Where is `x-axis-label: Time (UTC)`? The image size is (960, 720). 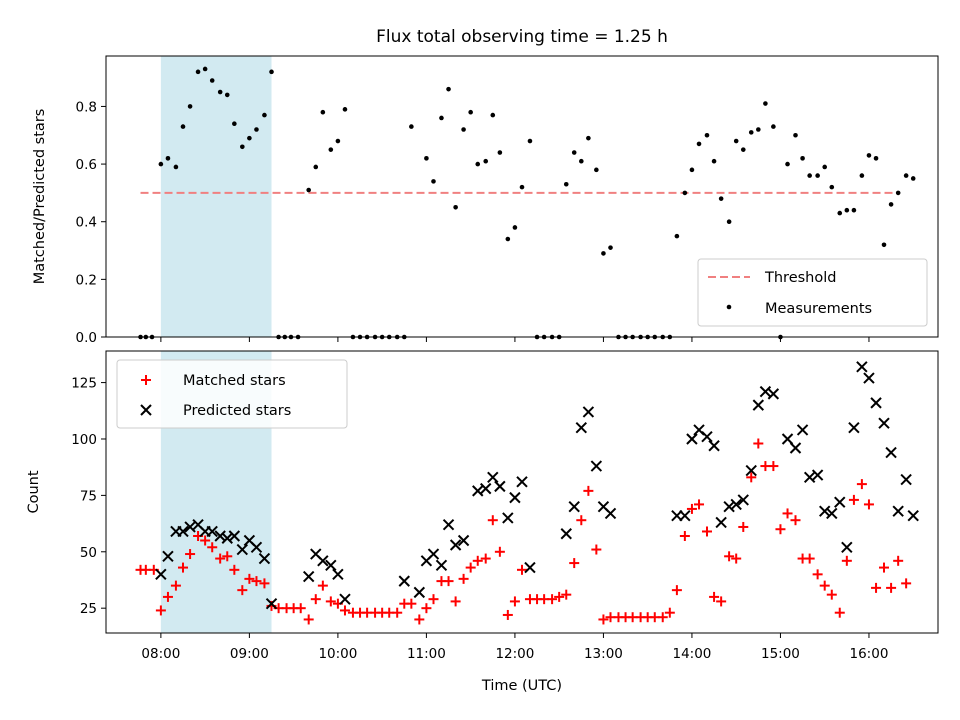 x-axis-label: Time (UTC) is located at coordinates (521, 686).